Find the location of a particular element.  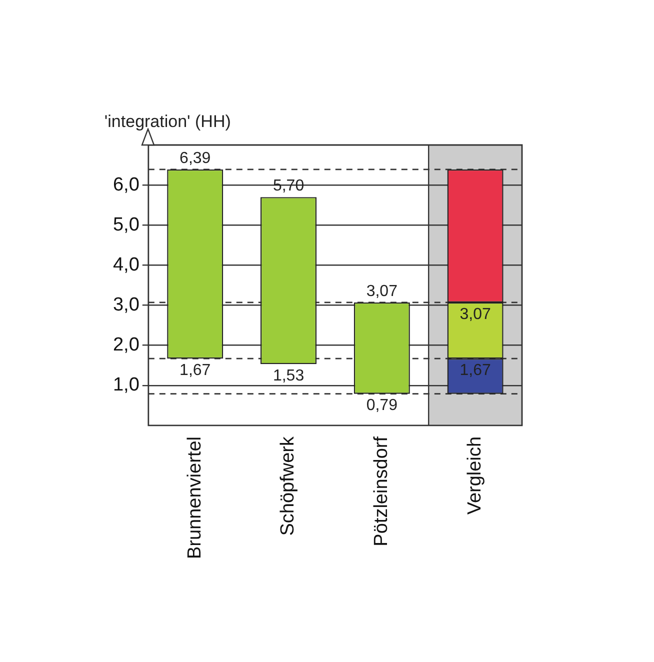

x-tick-label: Pötzleinsdorf is located at coordinates (381, 491).